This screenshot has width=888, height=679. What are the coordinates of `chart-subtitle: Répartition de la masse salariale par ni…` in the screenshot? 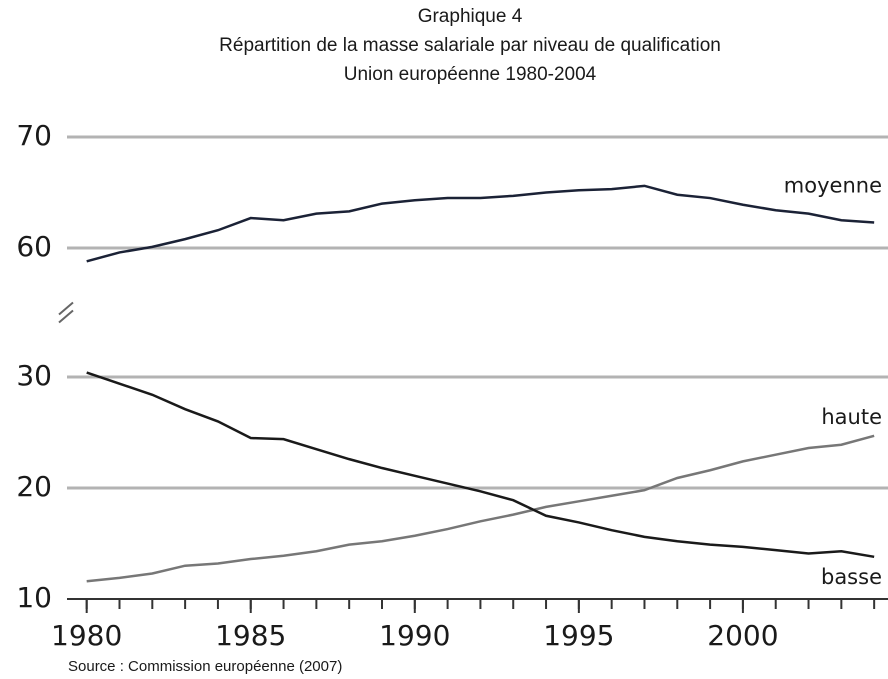 It's located at (470, 45).